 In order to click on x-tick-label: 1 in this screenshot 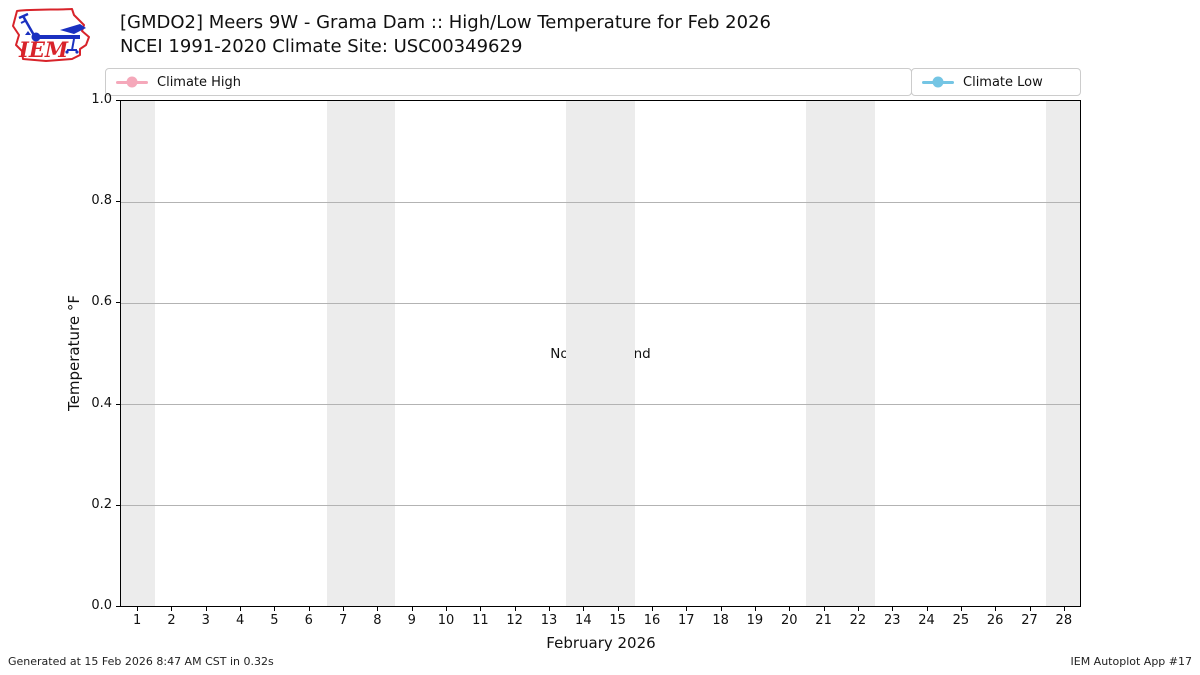, I will do `click(137, 620)`.